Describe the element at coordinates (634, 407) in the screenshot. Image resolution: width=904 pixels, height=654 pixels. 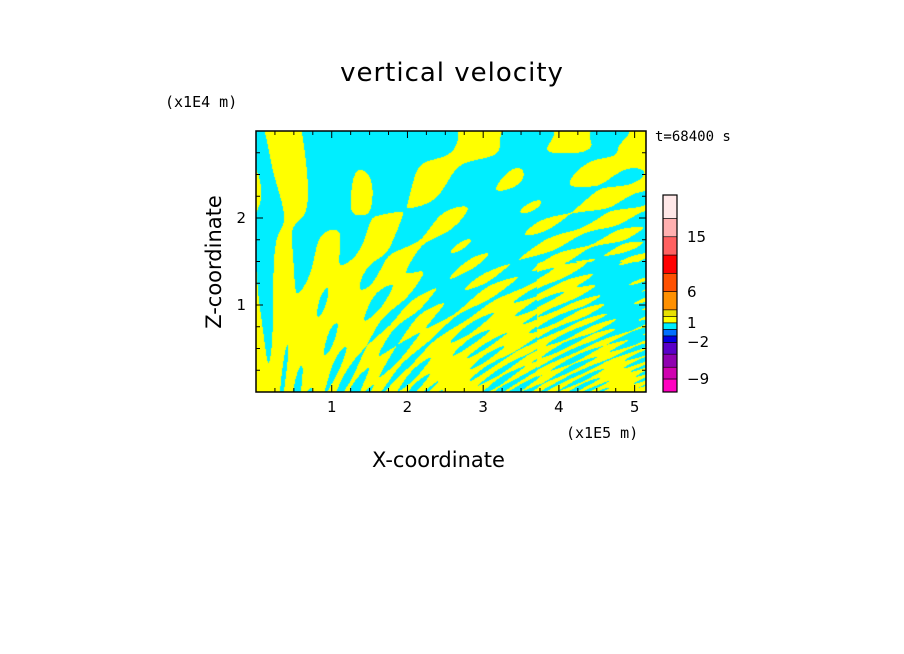
I see `x-tick-label: 5` at that location.